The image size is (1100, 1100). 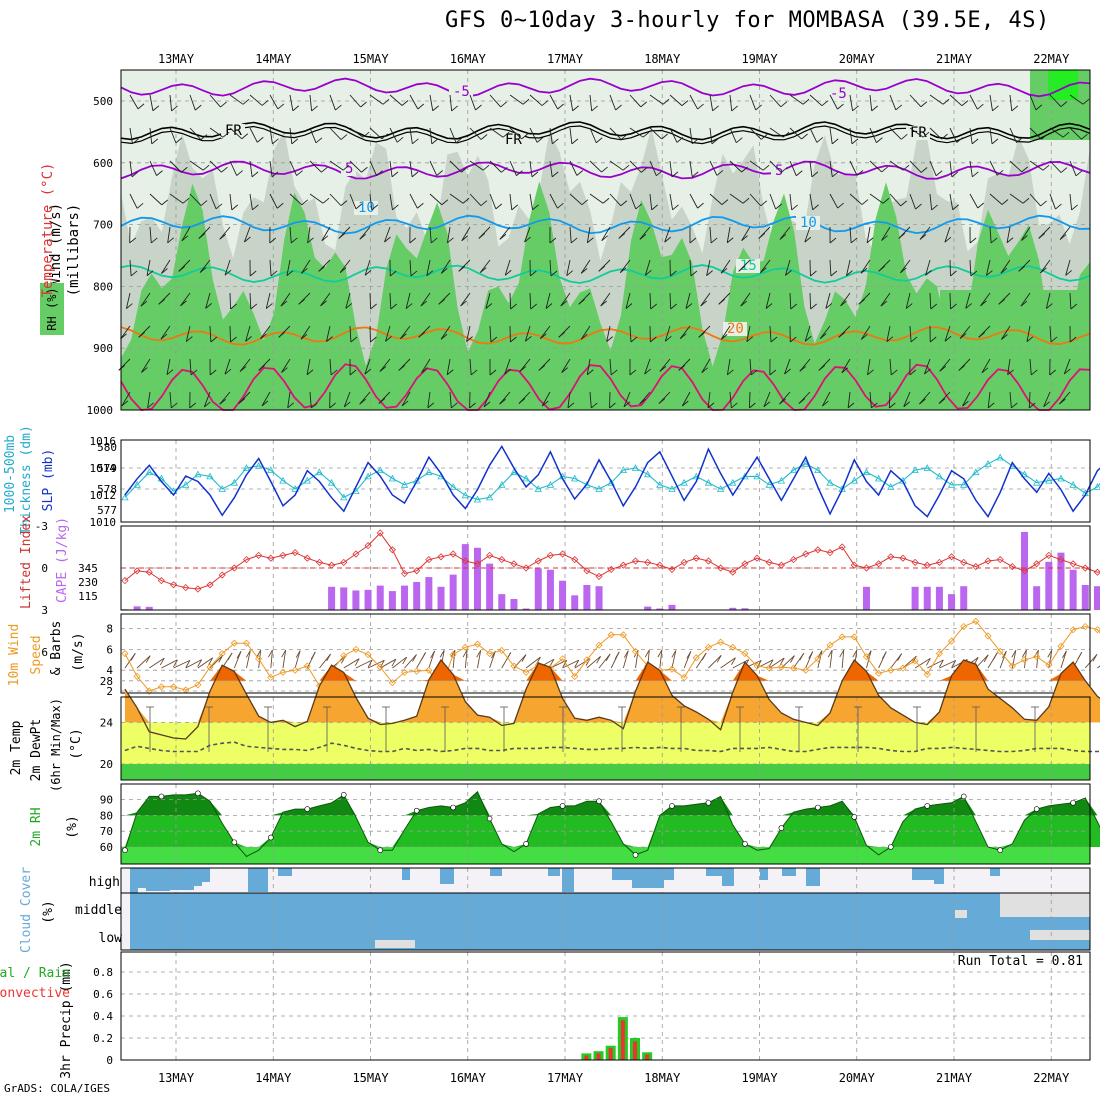 I want to click on precip-frame, so click(x=605, y=1006).